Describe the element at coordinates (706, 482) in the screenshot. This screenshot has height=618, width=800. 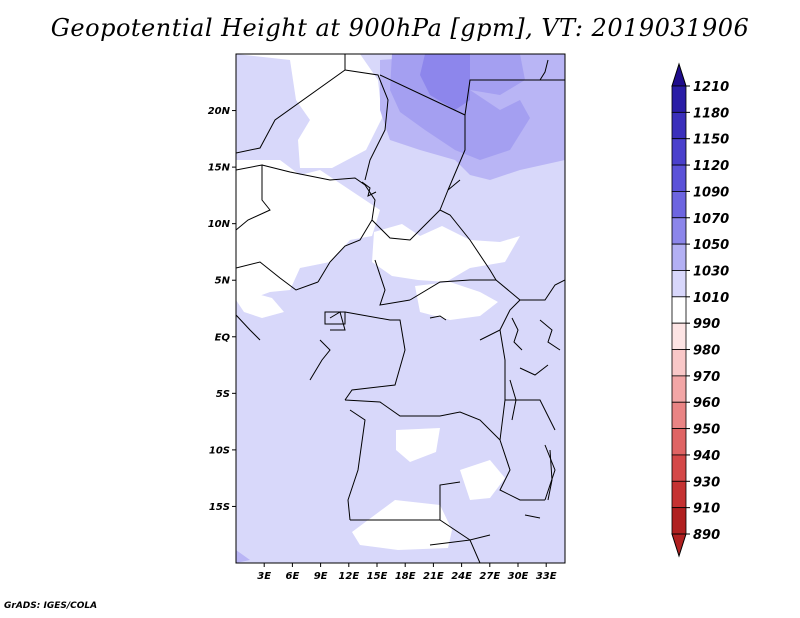
I see `colorbar-label: 930` at that location.